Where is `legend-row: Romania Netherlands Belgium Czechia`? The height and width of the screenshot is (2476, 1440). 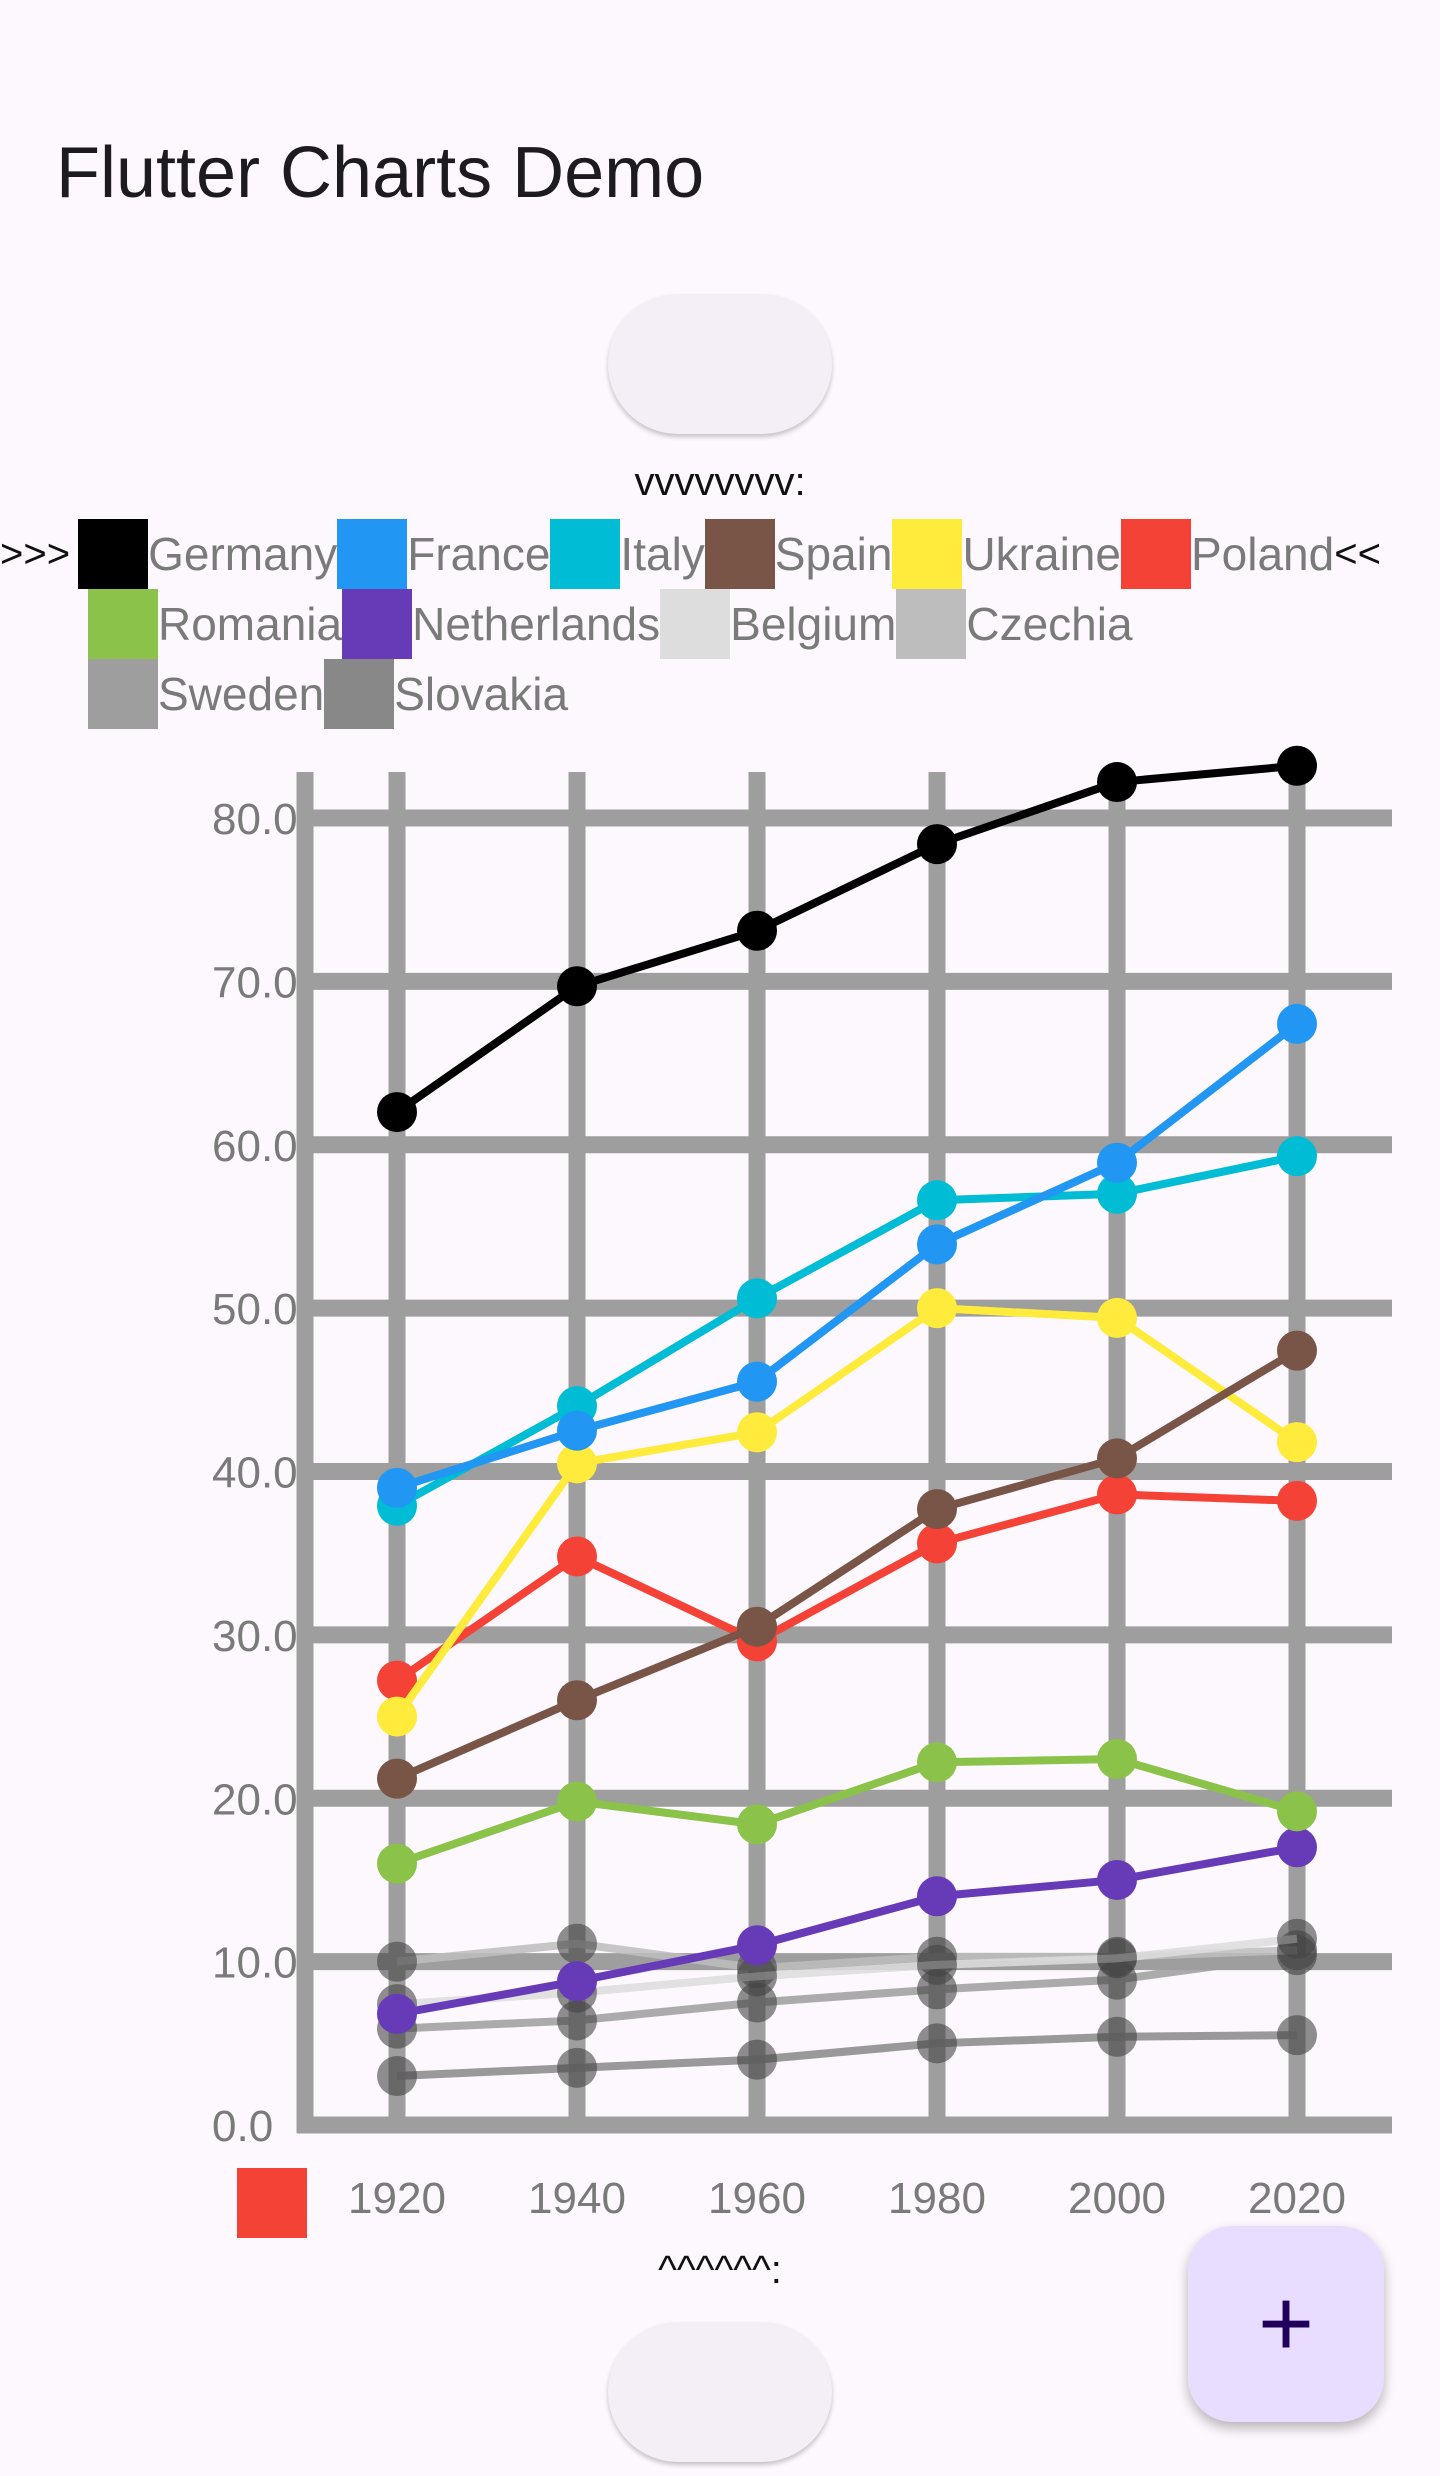
legend-row: Romania Netherlands Belgium Czechia is located at coordinates (610, 624).